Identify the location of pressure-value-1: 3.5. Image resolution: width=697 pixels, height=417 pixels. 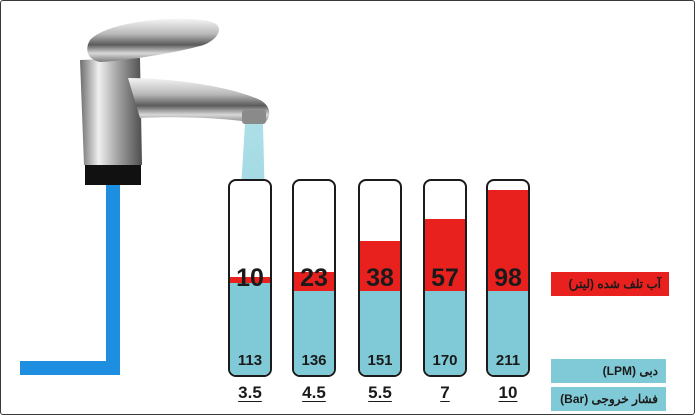
(250, 392).